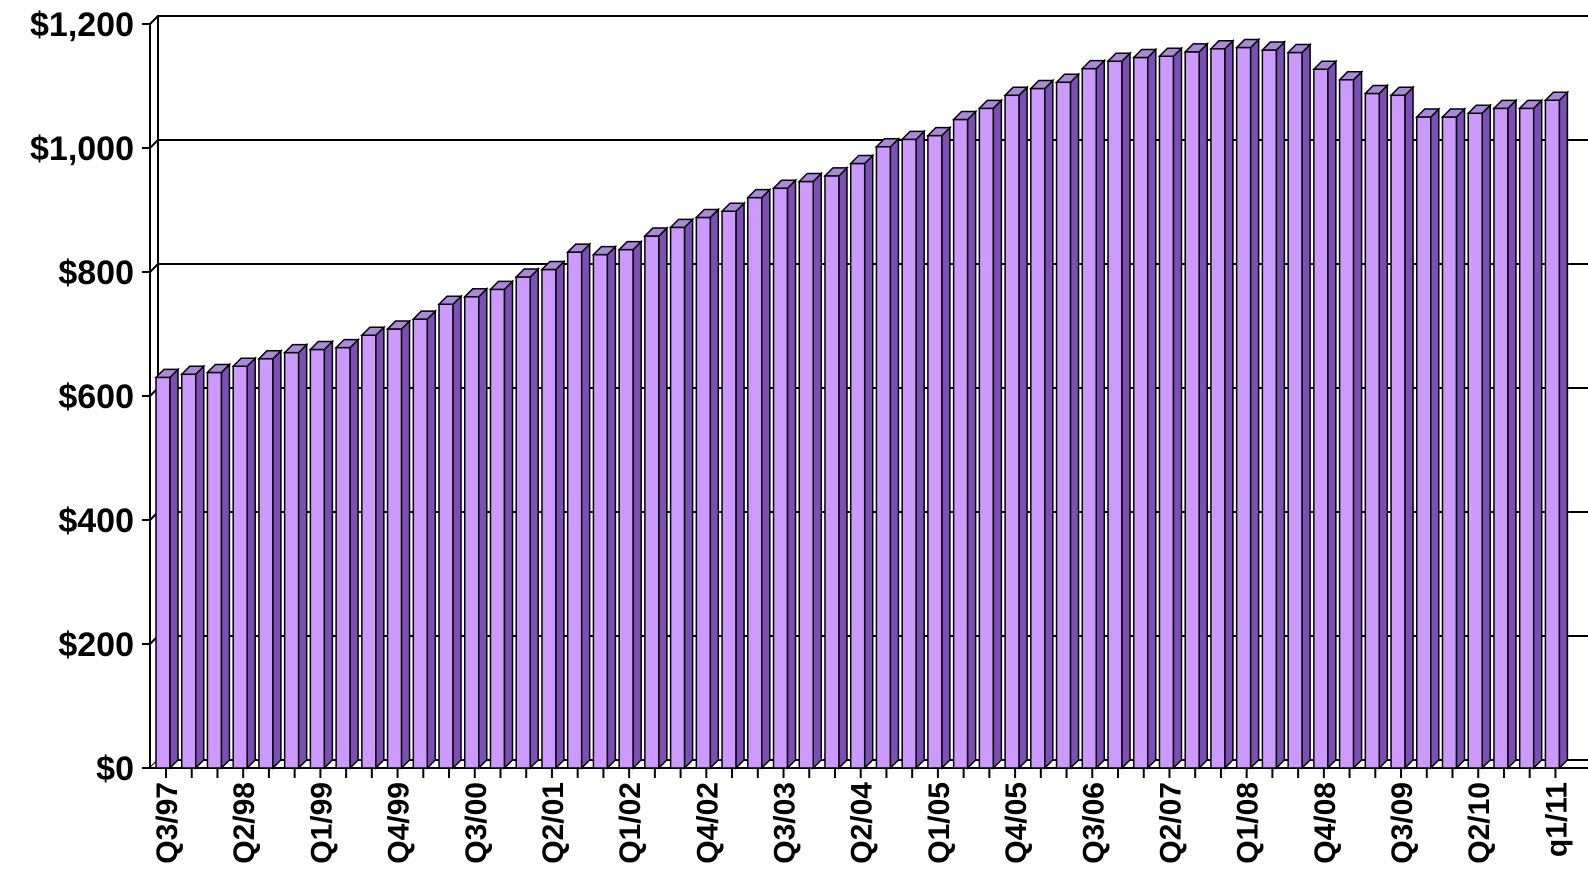 This screenshot has width=1588, height=894. I want to click on x-tick-label: q1/11, so click(1556, 819).